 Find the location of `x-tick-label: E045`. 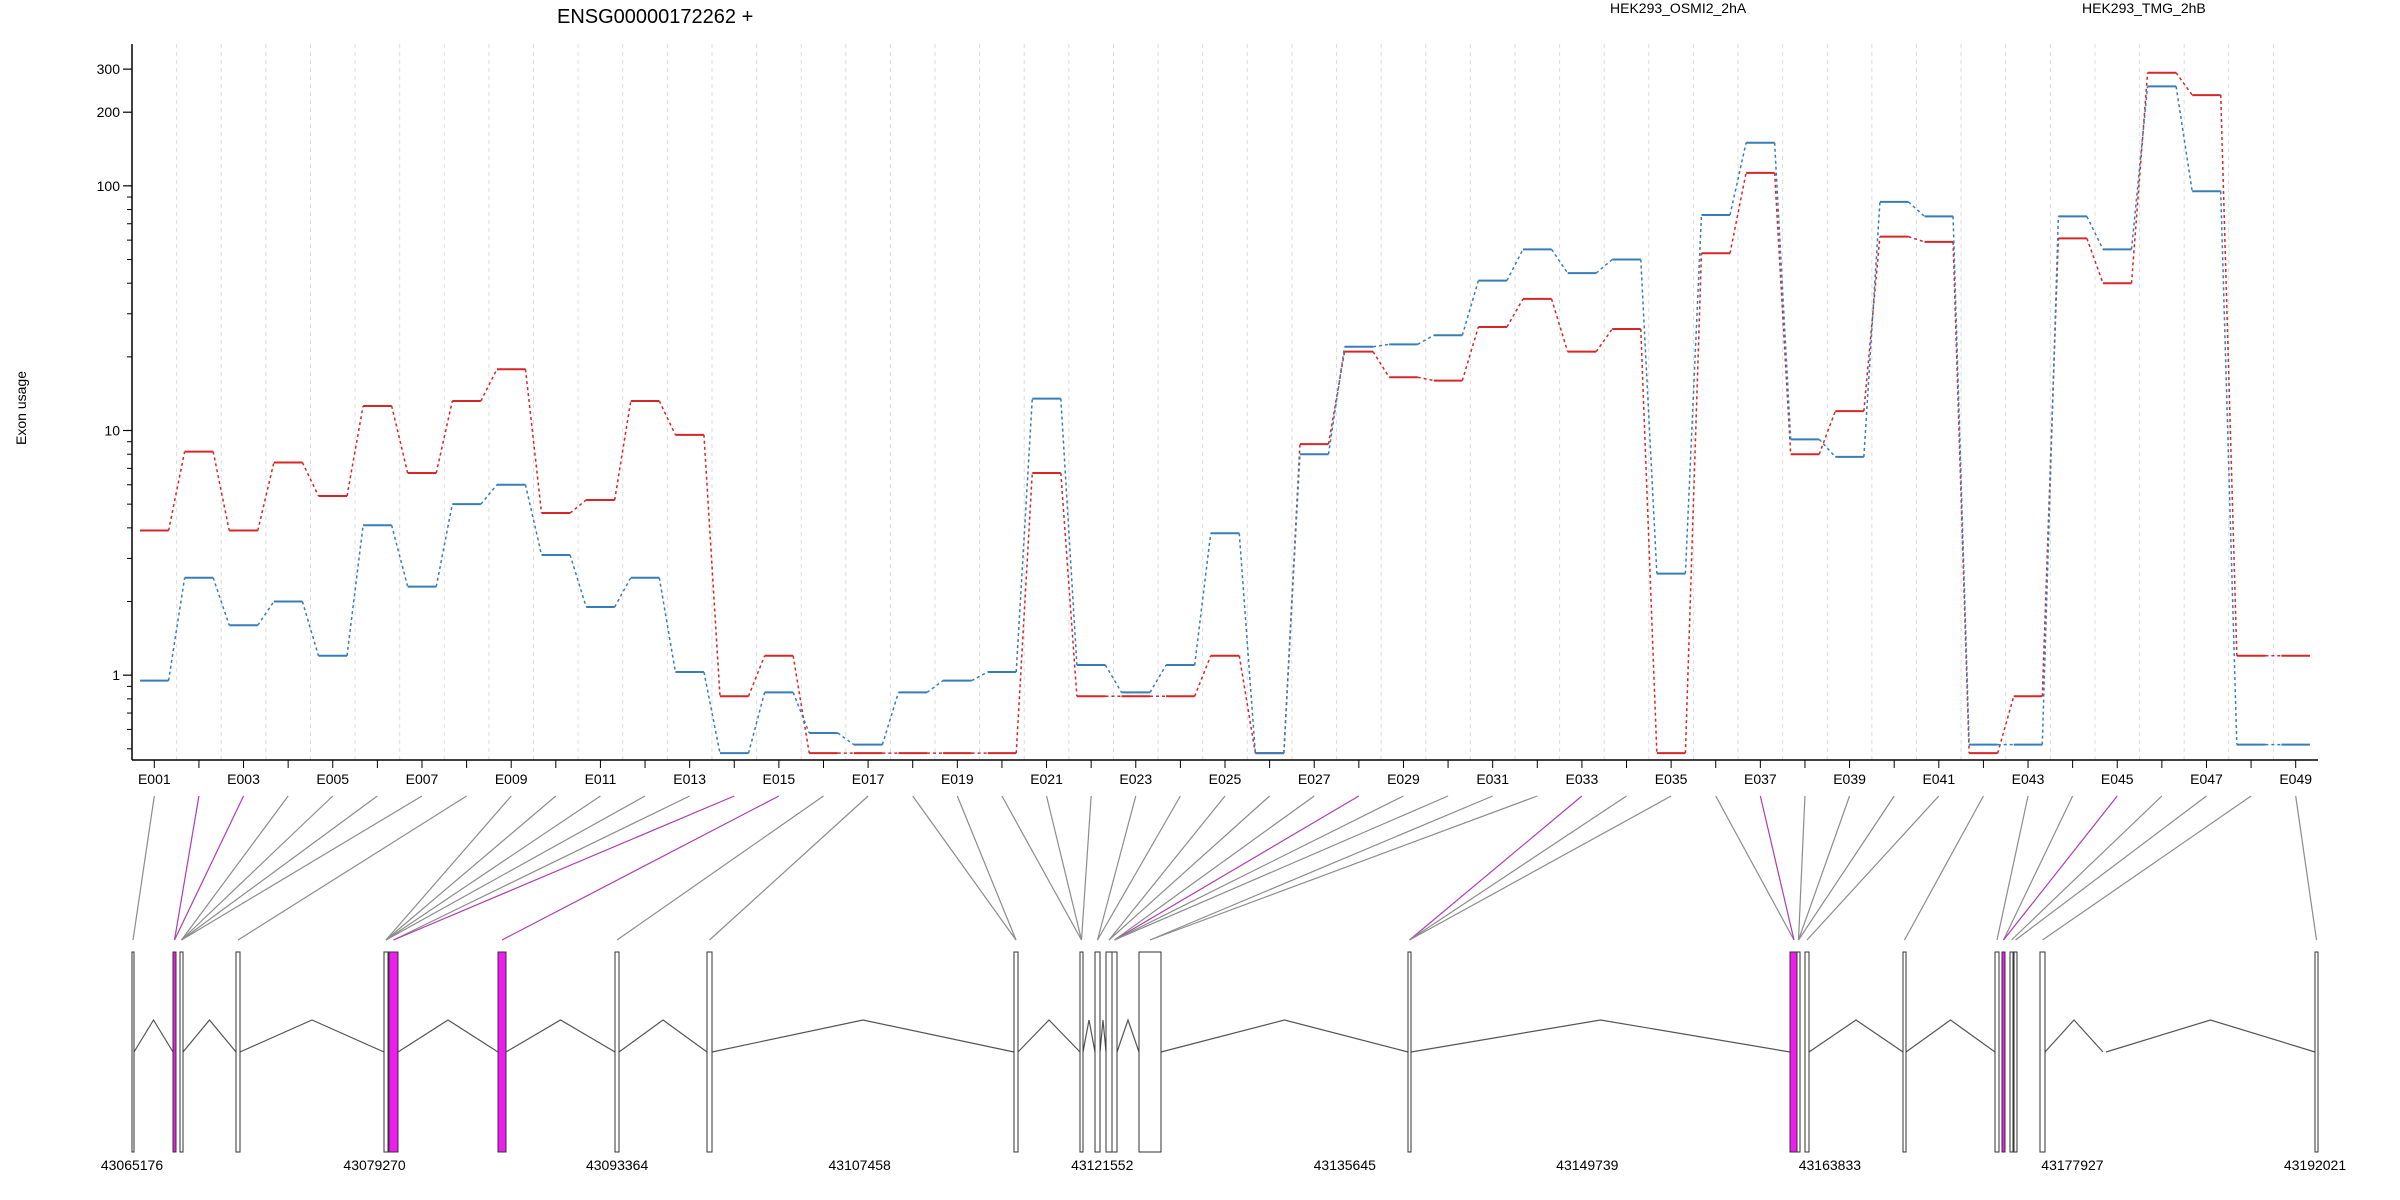

x-tick-label: E045 is located at coordinates (2117, 779).